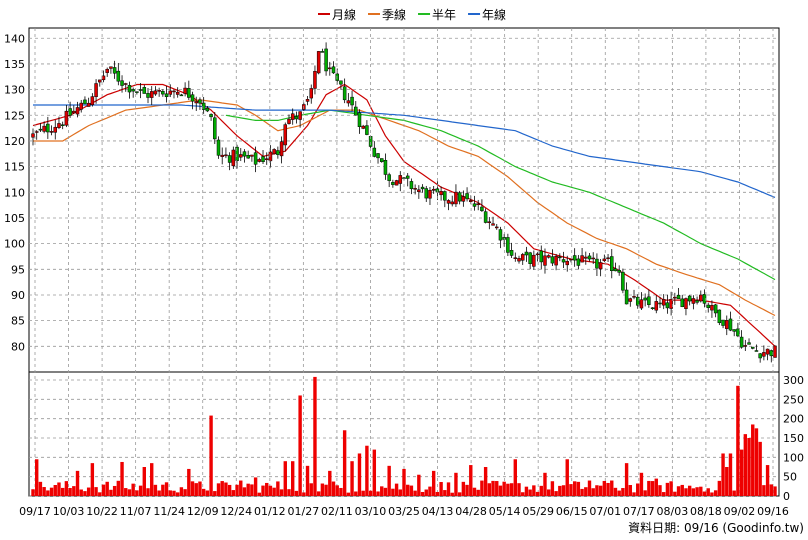  What do you see at coordinates (505, 511) in the screenshot?
I see `x-tick-label: 05/14` at bounding box center [505, 511].